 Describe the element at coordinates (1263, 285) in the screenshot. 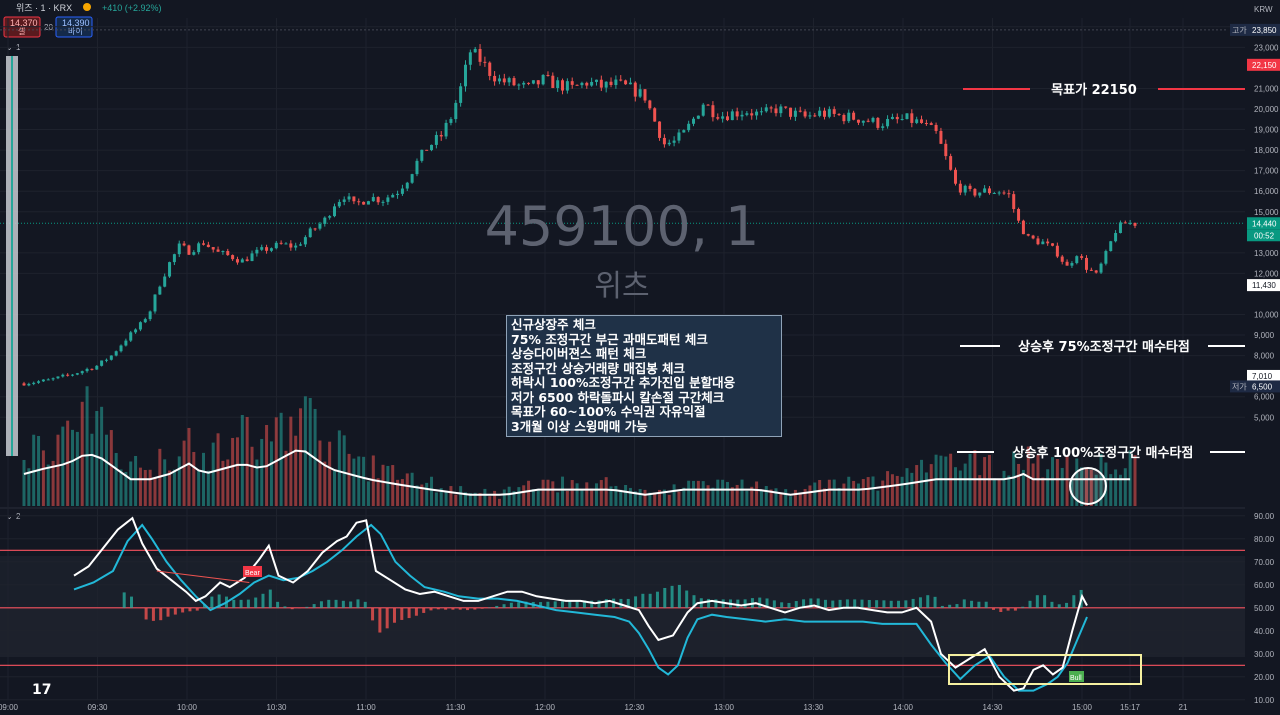

I see `buy75-price-badge-bg` at that location.